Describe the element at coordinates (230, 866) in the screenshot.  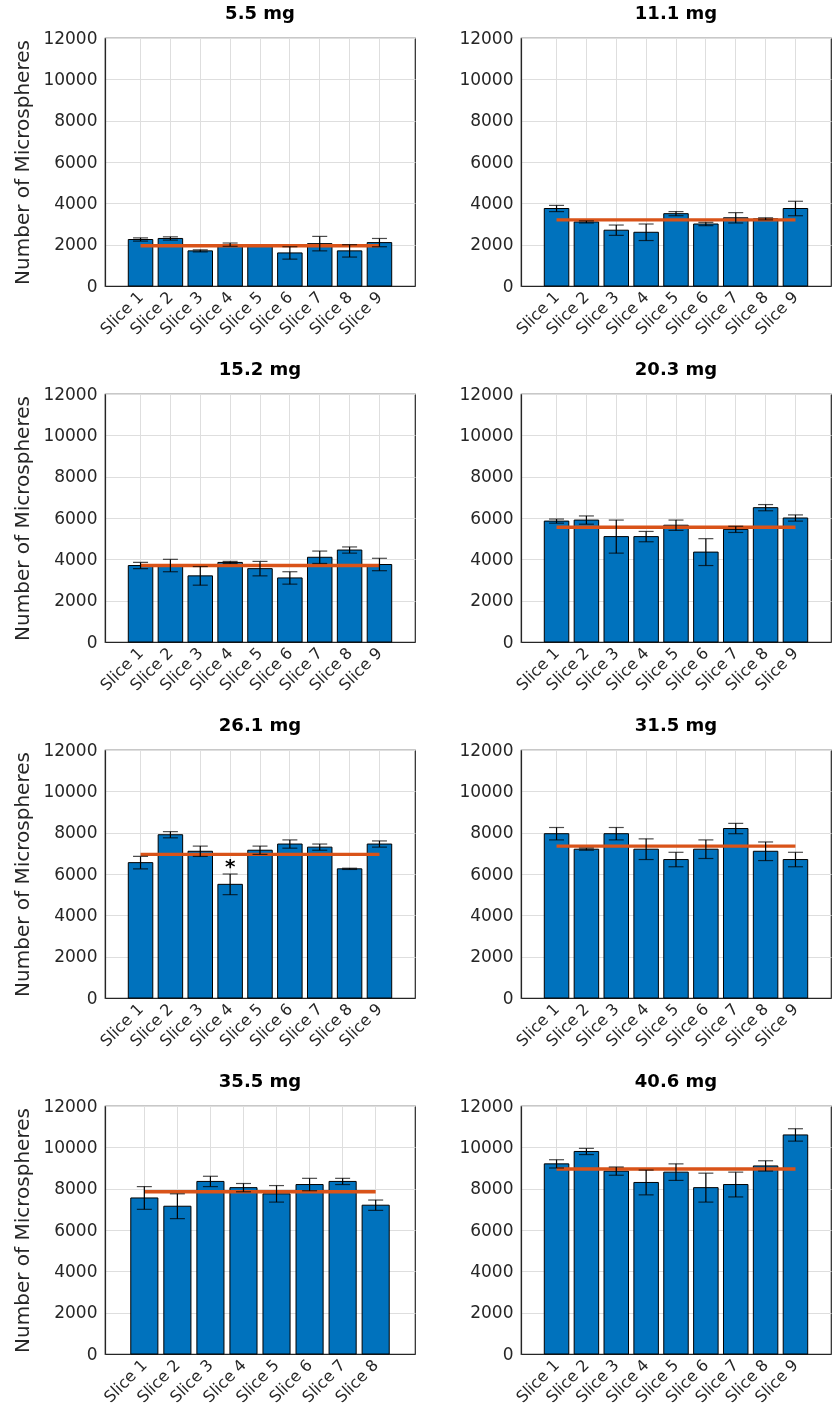
I see `annotation: *` at that location.